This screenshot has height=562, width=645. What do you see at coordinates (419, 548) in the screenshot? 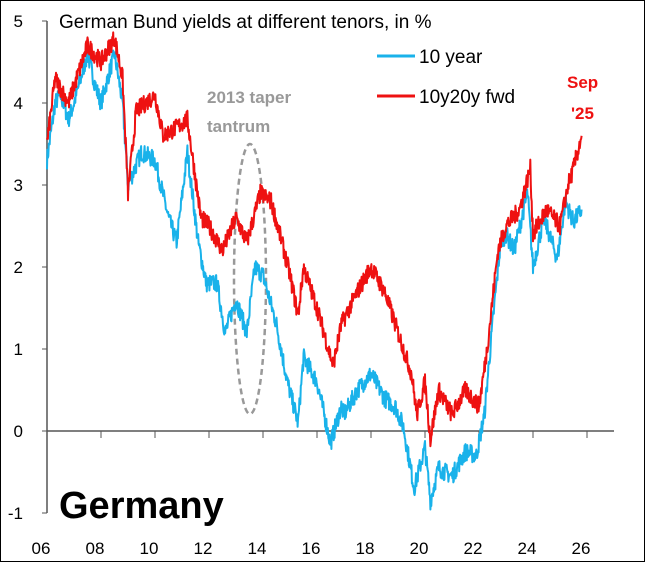
I see `x-tick-label: 20` at bounding box center [419, 548].